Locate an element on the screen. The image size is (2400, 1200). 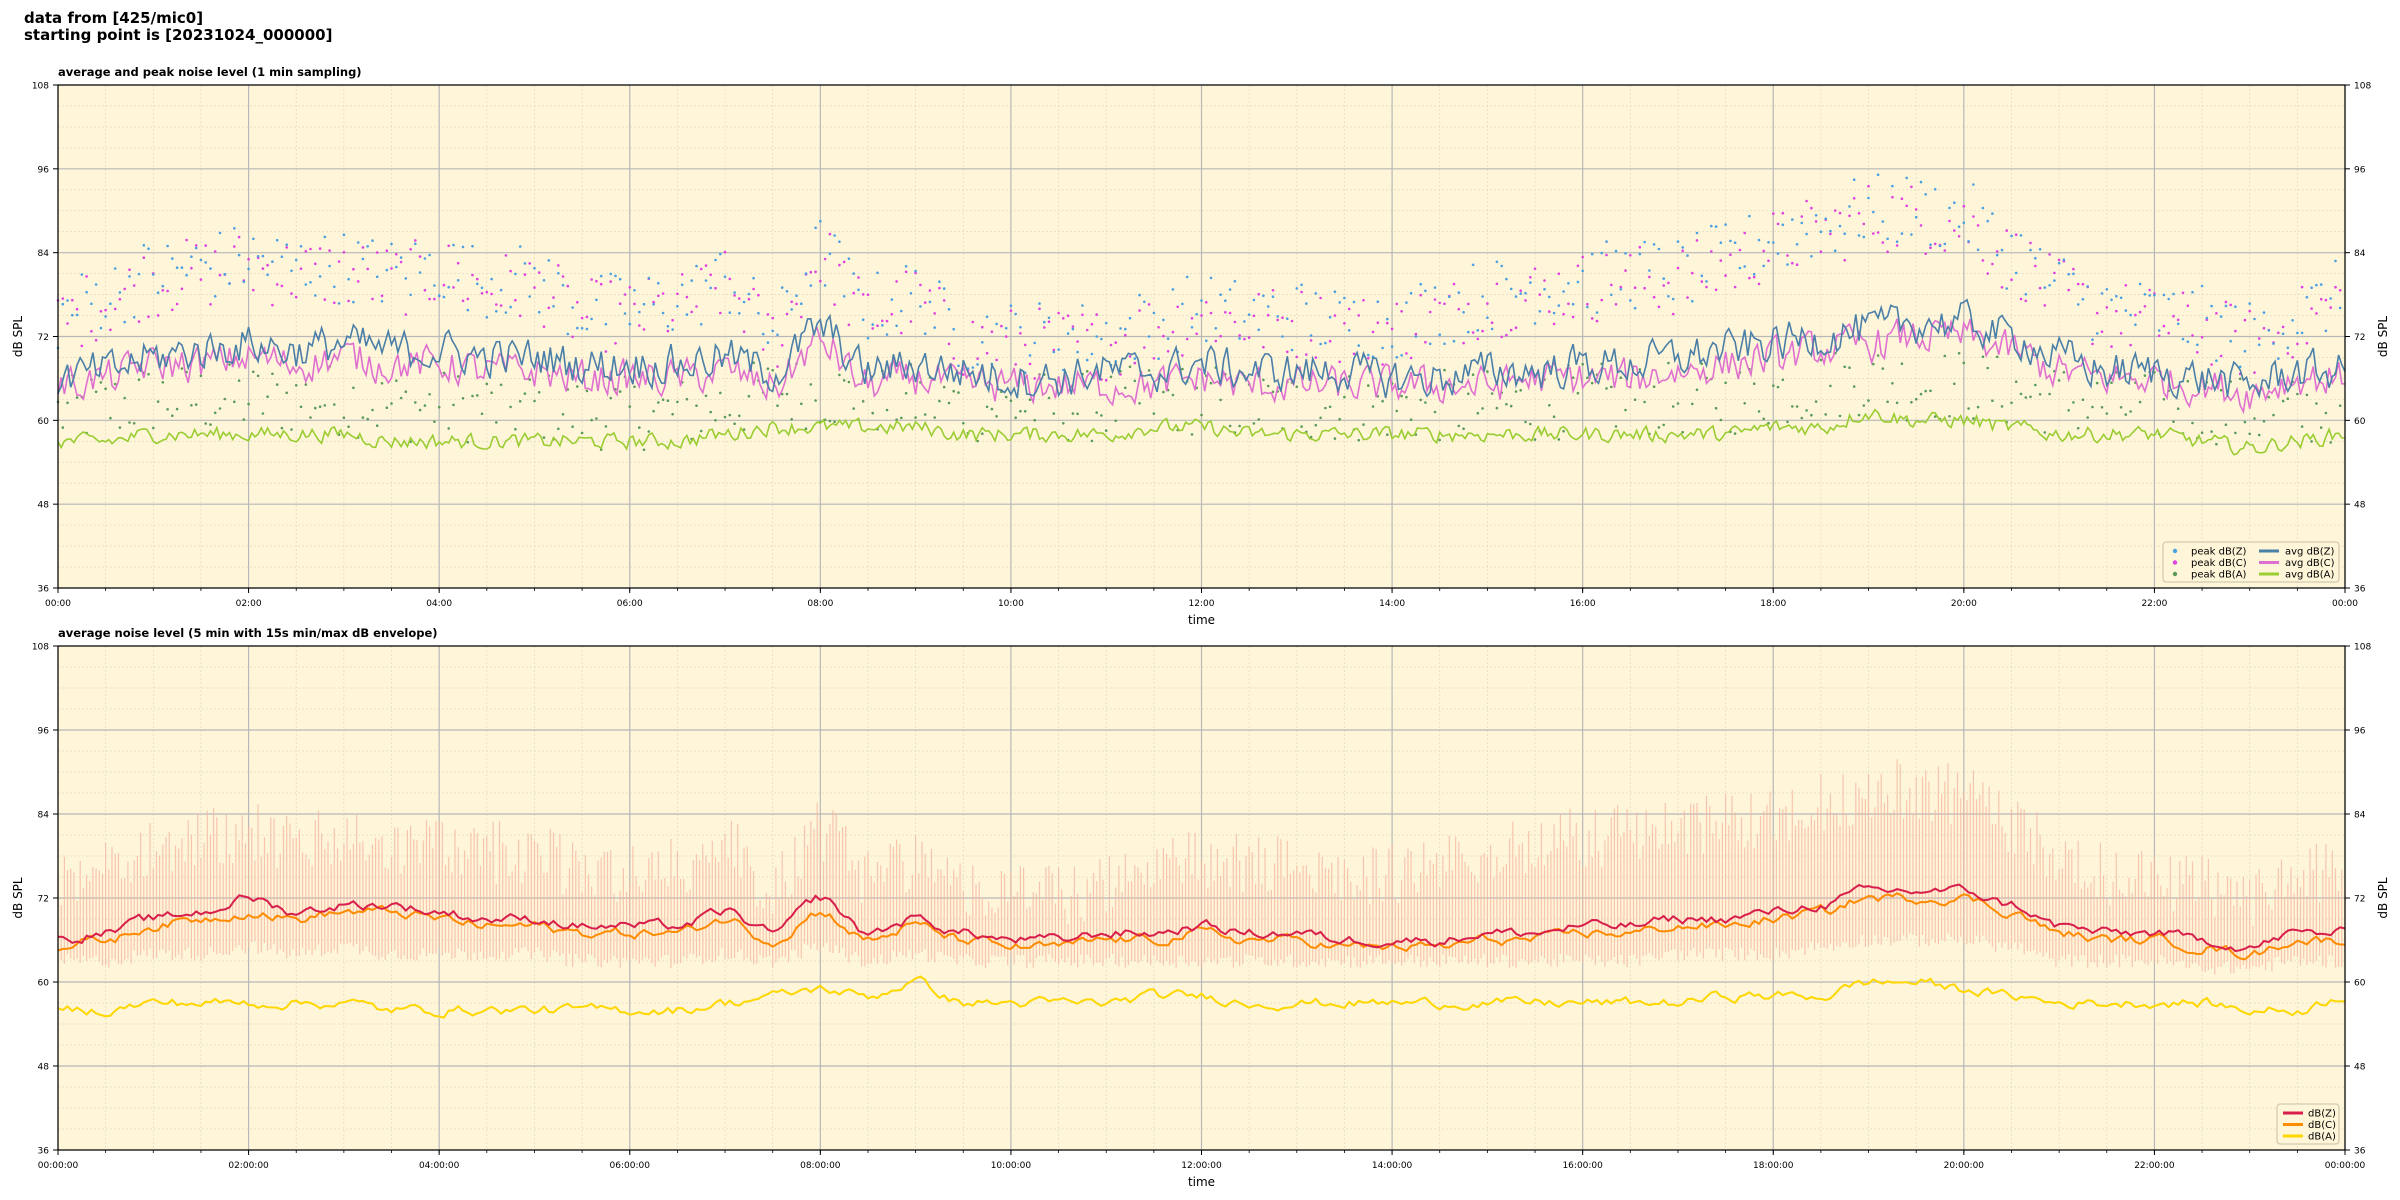
x-tick-label: 22:00 is located at coordinates (2154, 604).